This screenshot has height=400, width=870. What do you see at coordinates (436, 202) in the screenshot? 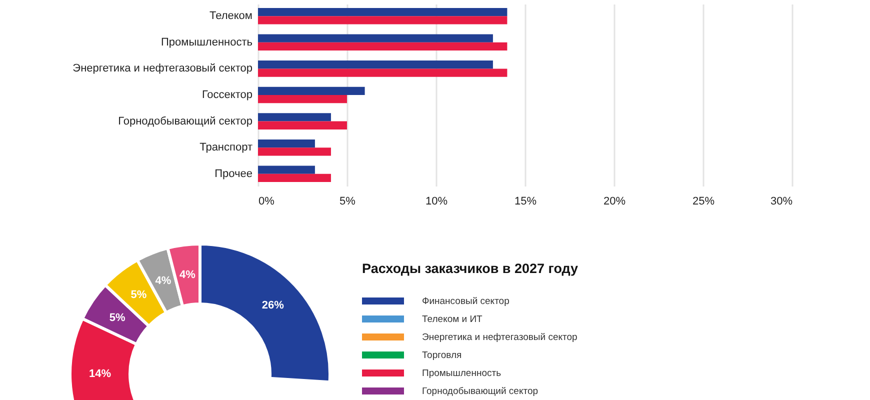
I see `x-tick-label: 10%` at bounding box center [436, 202].